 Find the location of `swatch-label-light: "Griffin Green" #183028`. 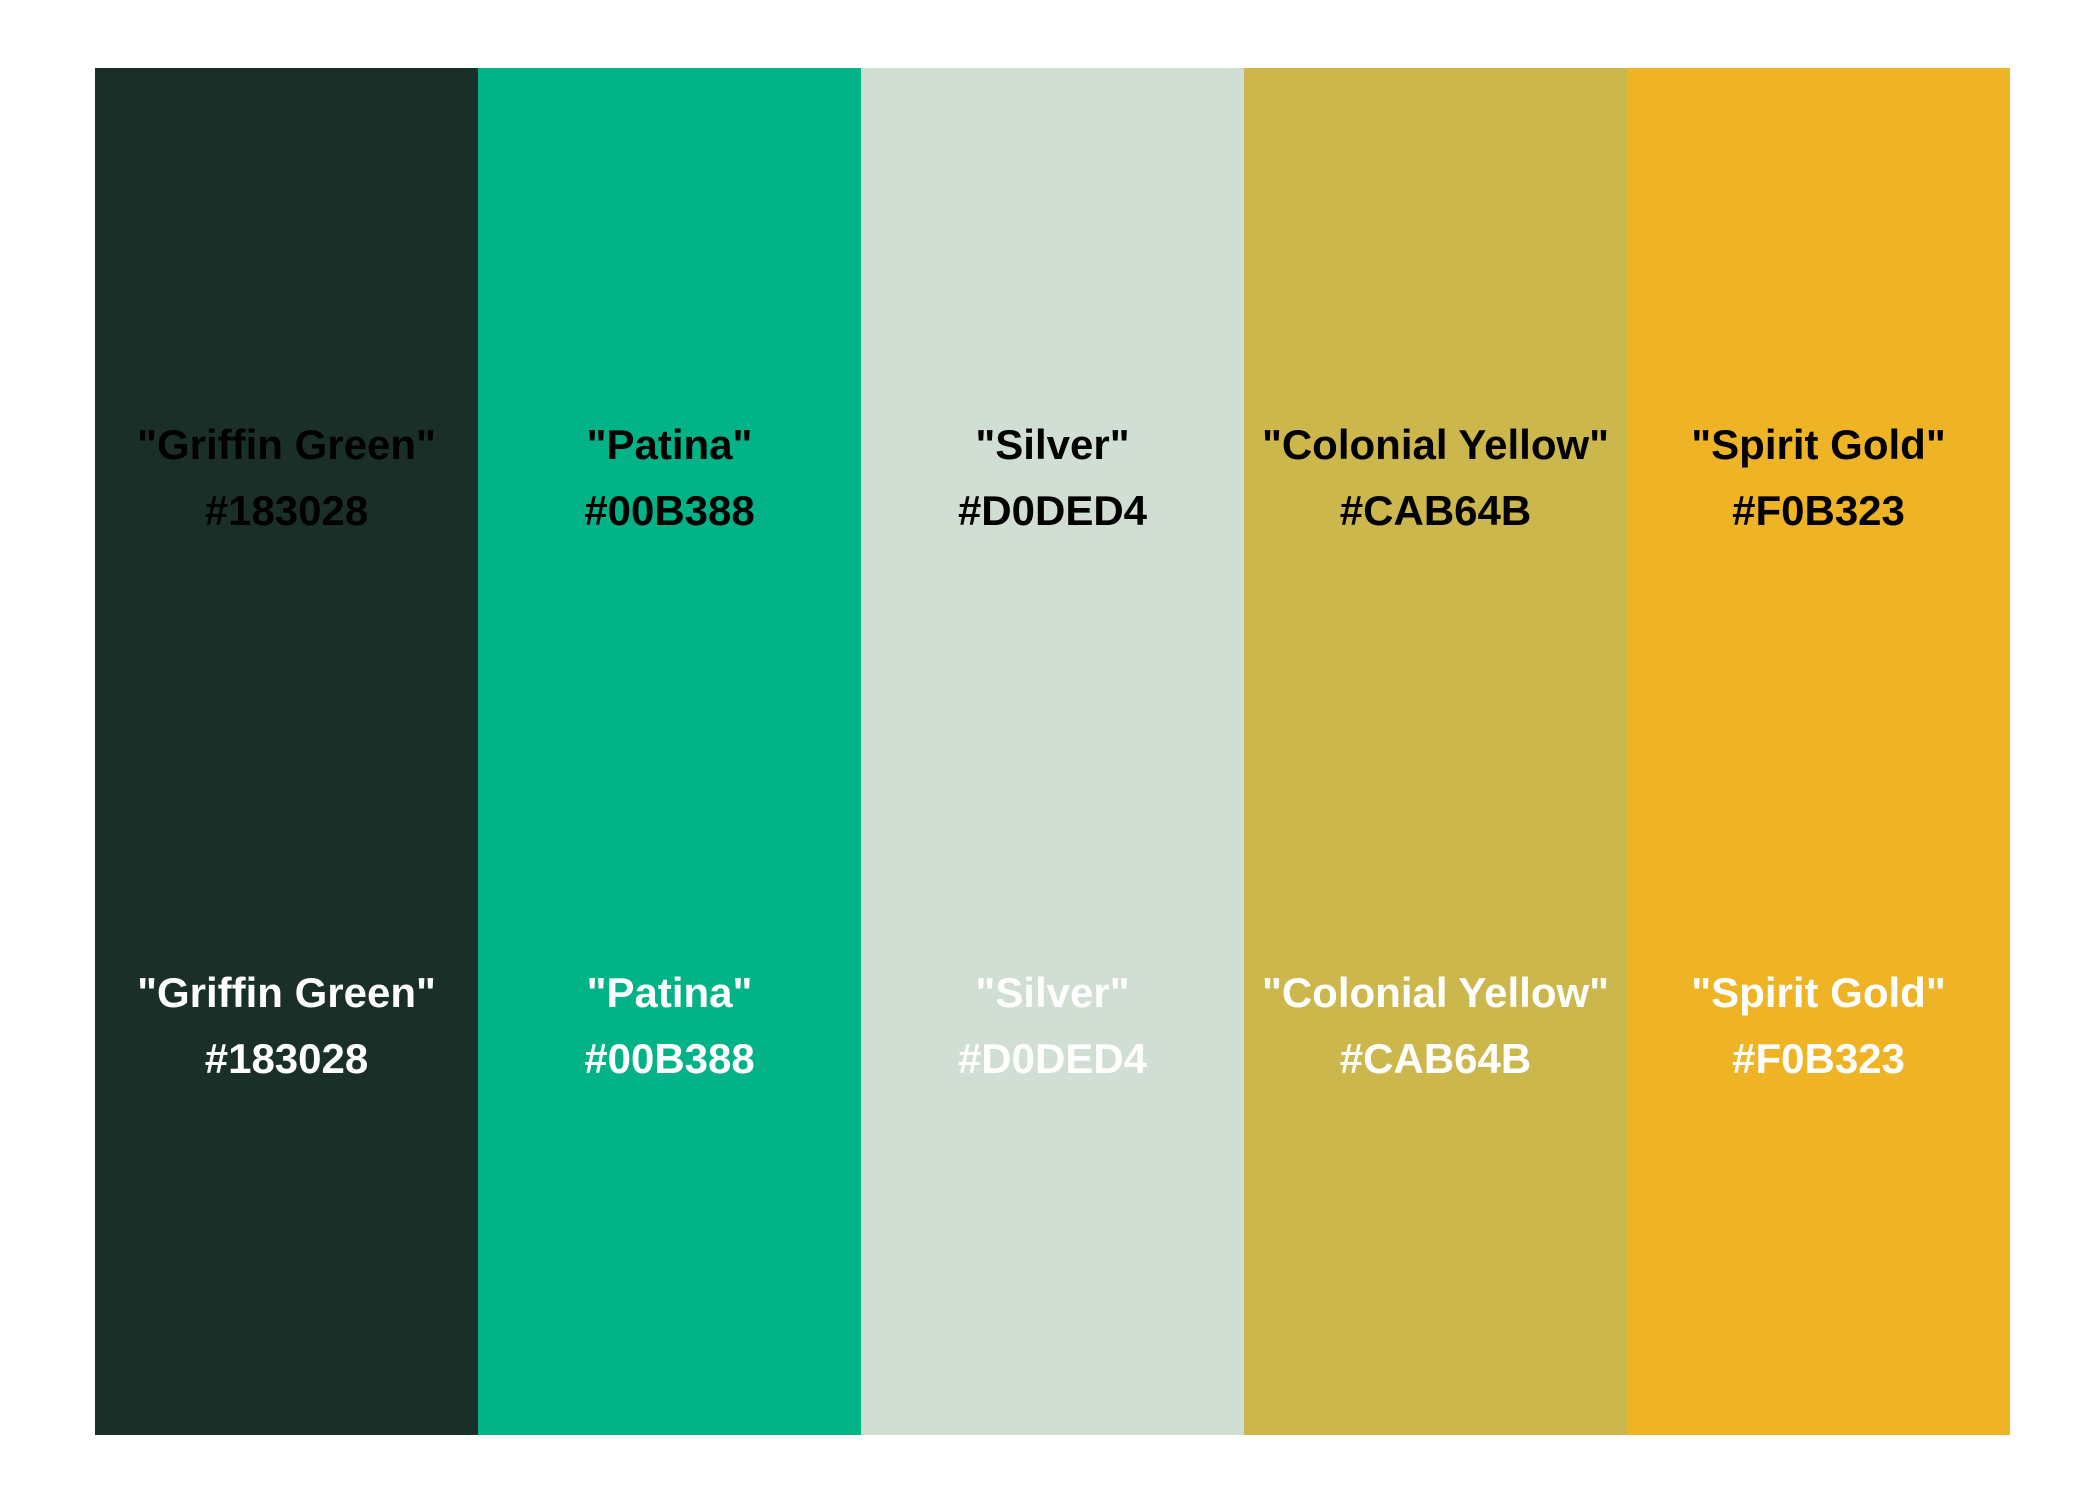

swatch-label-light: "Griffin Green" #183028 is located at coordinates (286, 1026).